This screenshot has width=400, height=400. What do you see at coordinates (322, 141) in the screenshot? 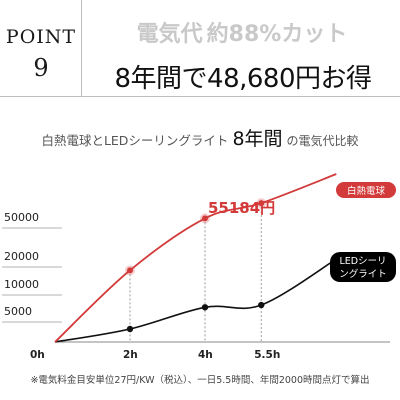
I see `chart-title-suffix: の電気代比較` at bounding box center [322, 141].